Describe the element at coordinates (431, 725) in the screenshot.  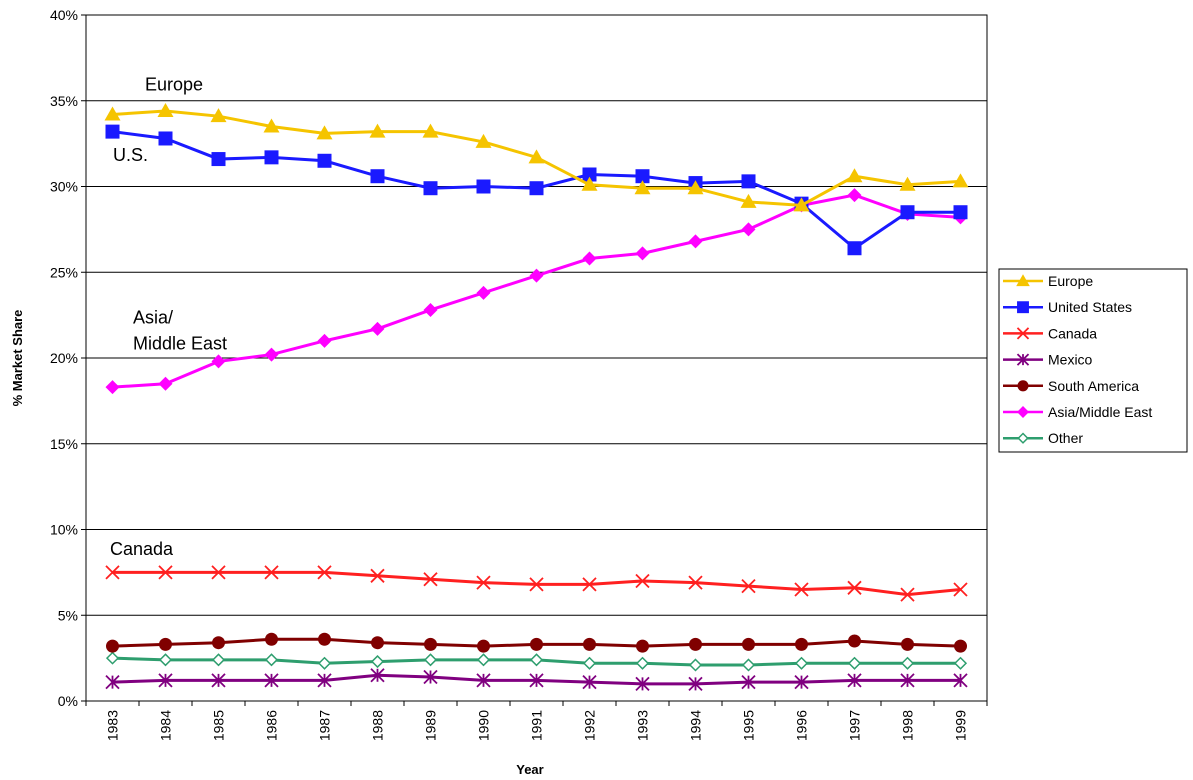
I see `x-tick-label: 1989` at that location.